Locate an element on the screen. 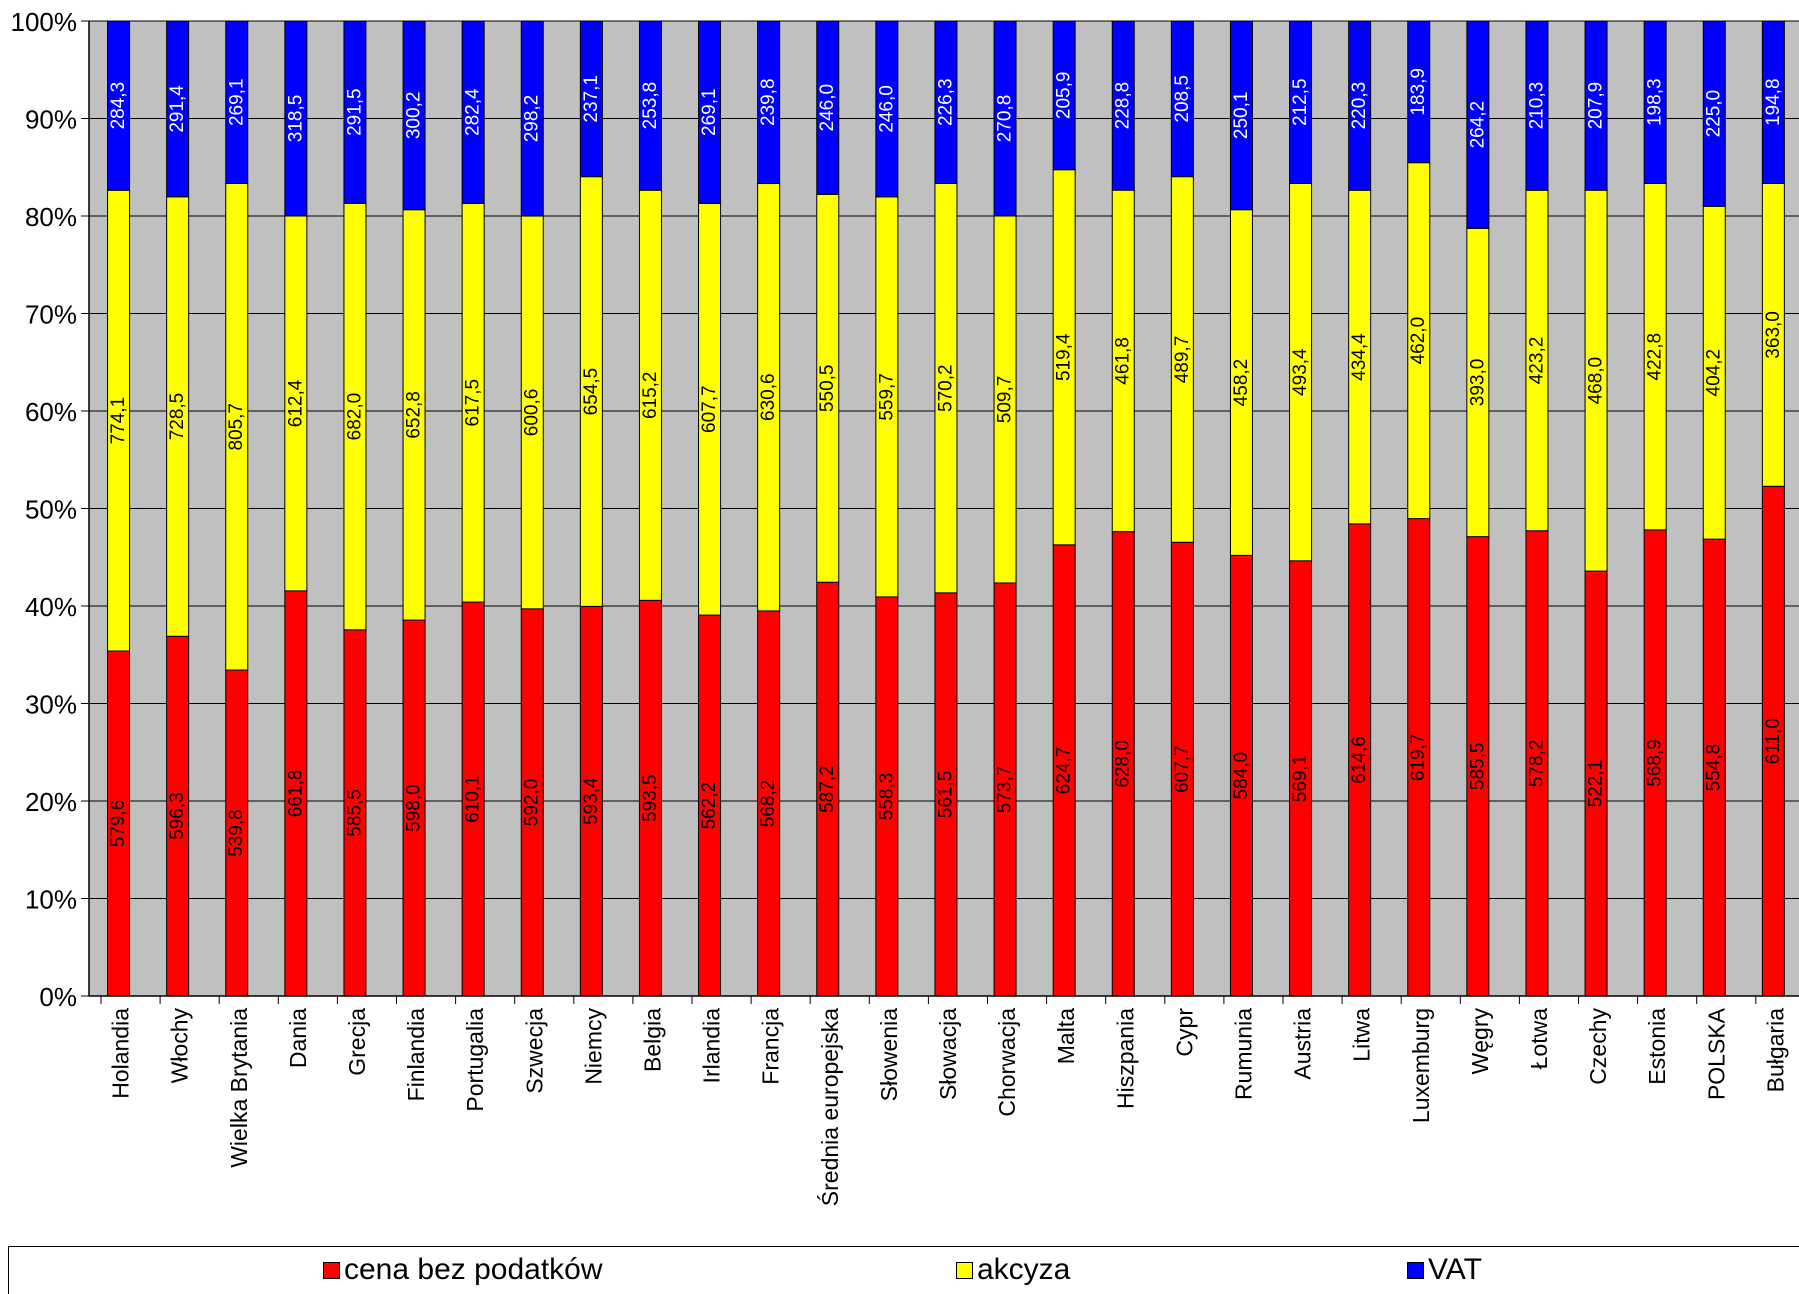  data-label: 461,8 is located at coordinates (1123, 361).